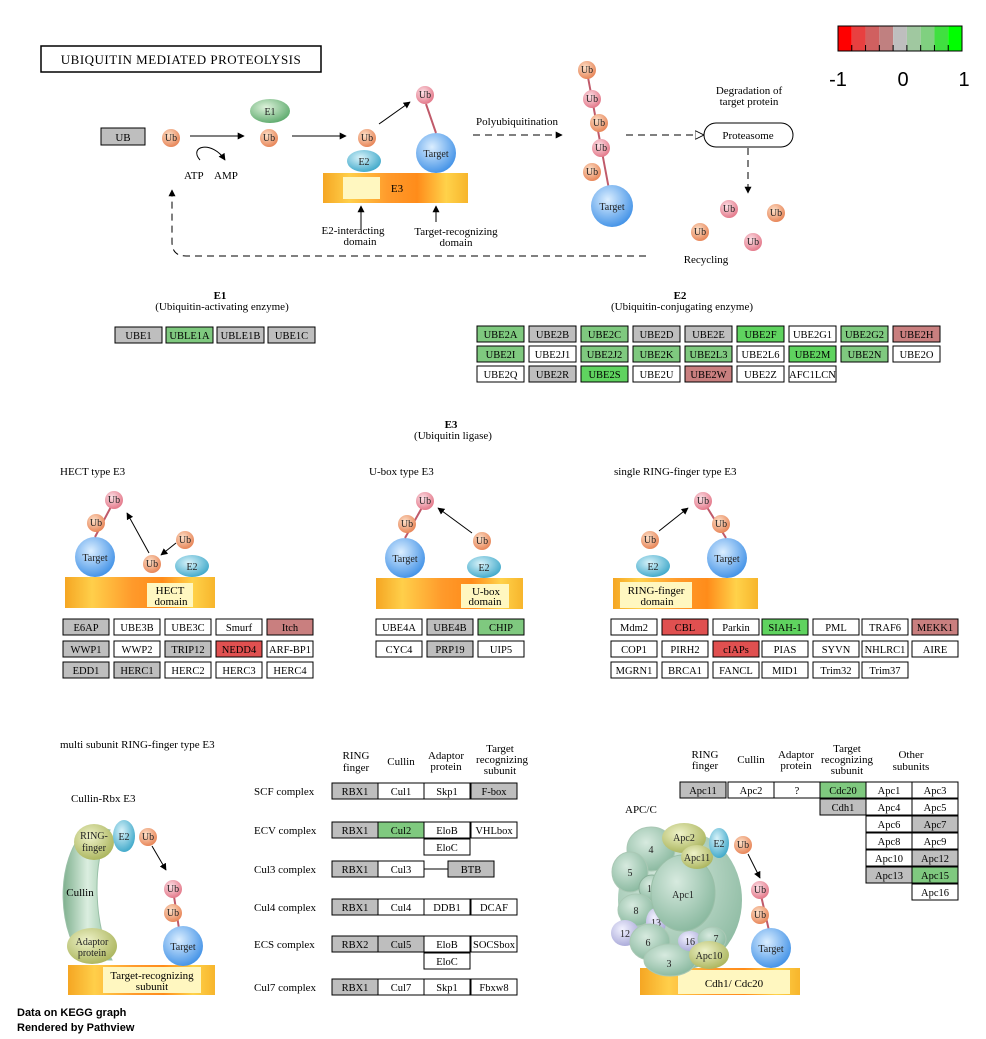 The height and width of the screenshot is (1039, 986). Describe the element at coordinates (812, 374) in the screenshot. I see `gene-afc1lcn: AFC1LCN` at that location.